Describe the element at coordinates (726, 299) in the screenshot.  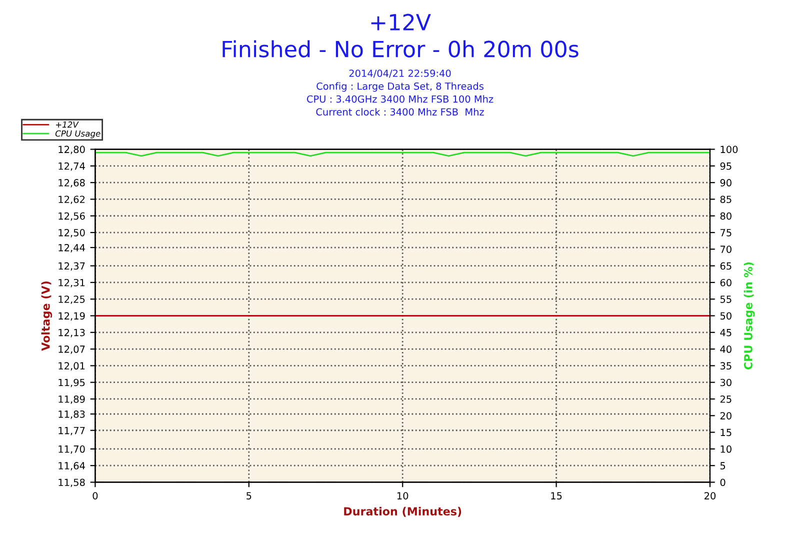
I see `y2-tick-label: 55` at that location.